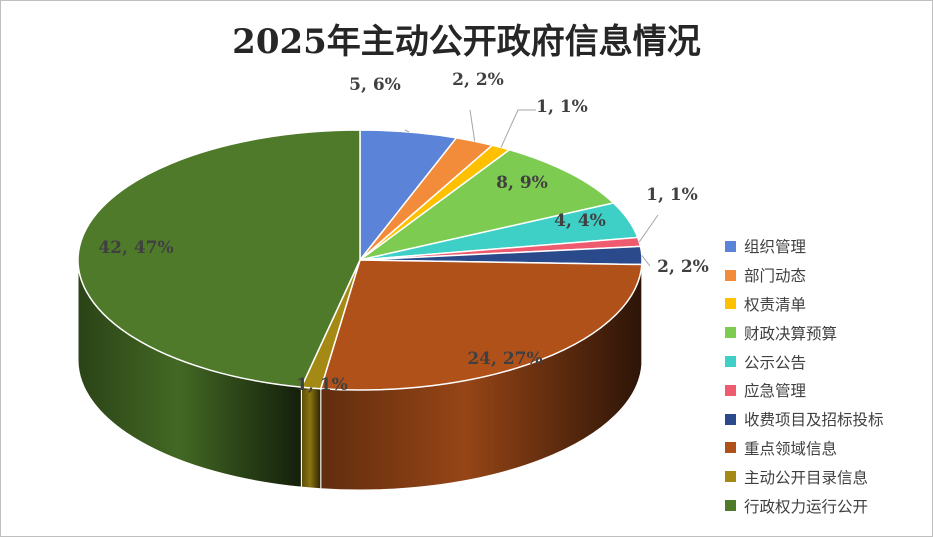 The width and height of the screenshot is (933, 537). What do you see at coordinates (775, 247) in the screenshot?
I see `legend-label-1: 组织管理` at bounding box center [775, 247].